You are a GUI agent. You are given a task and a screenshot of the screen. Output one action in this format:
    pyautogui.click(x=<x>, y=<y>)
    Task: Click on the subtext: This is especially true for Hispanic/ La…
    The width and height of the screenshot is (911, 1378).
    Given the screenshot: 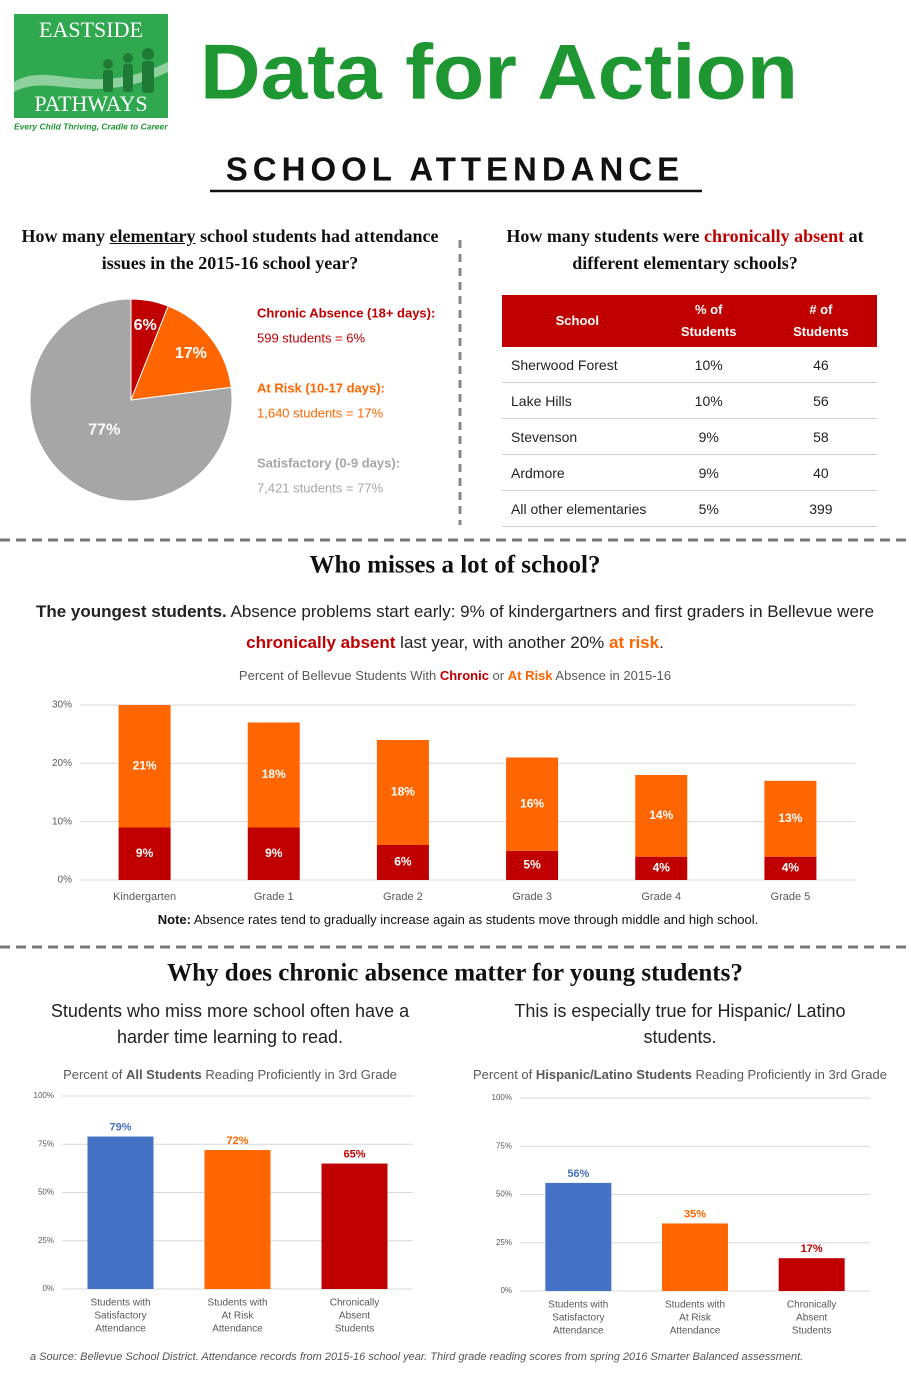 What is the action you would take?
    pyautogui.click(x=680, y=1024)
    